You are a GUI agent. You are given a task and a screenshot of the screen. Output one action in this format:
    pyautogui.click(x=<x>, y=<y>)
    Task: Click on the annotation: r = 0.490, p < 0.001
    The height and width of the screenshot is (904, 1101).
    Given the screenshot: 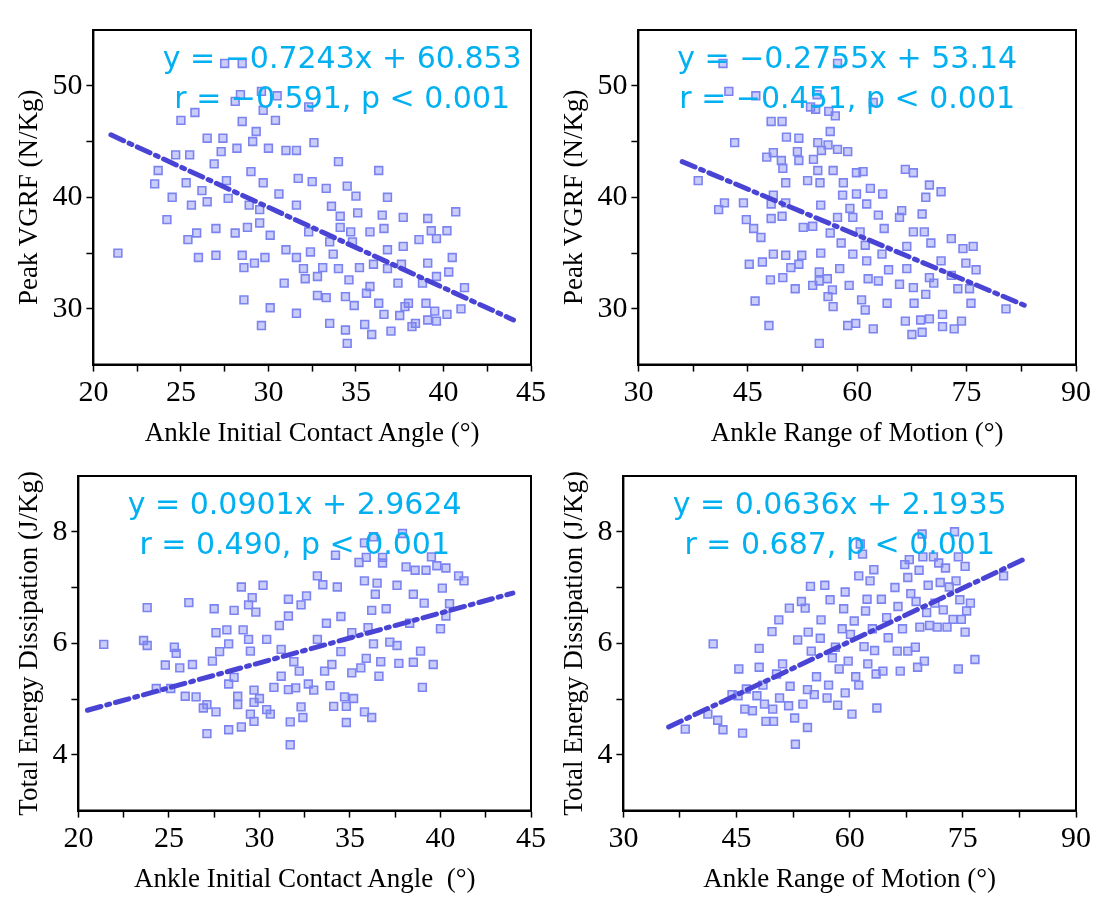 What is the action you would take?
    pyautogui.click(x=295, y=543)
    